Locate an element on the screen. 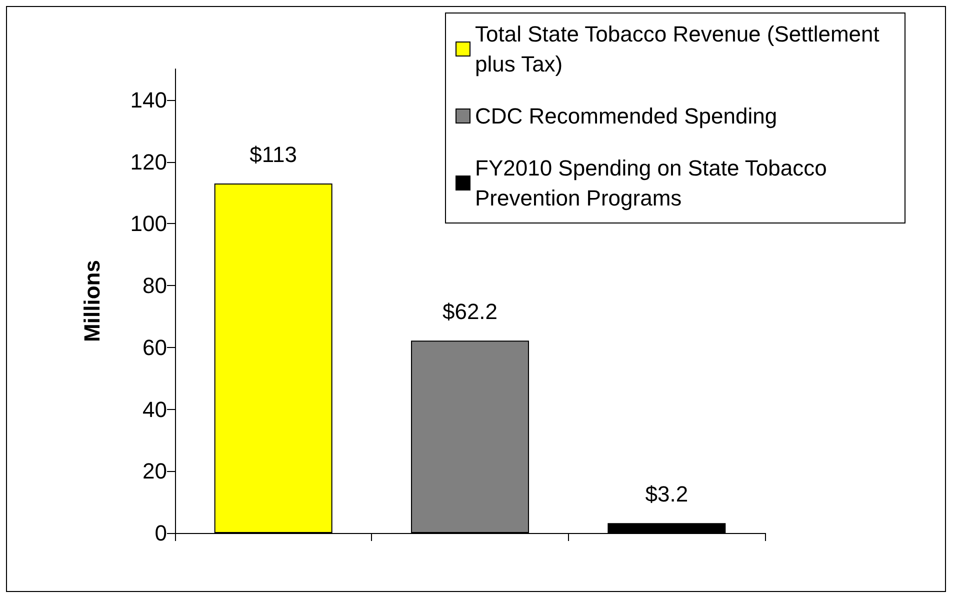  y-tick-label: 120 is located at coordinates (148, 161).